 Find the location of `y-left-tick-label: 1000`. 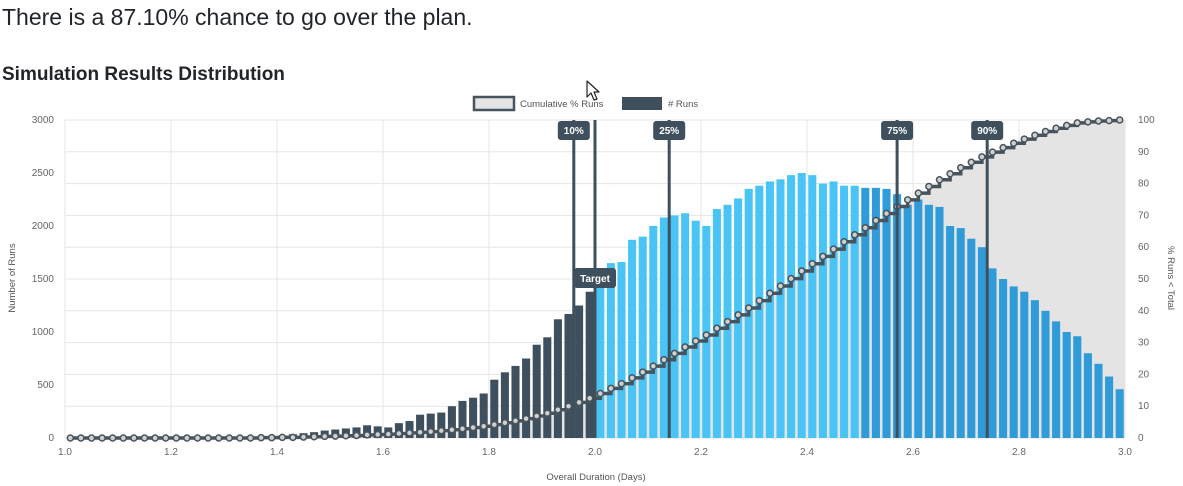

y-left-tick-label: 1000 is located at coordinates (43, 332).